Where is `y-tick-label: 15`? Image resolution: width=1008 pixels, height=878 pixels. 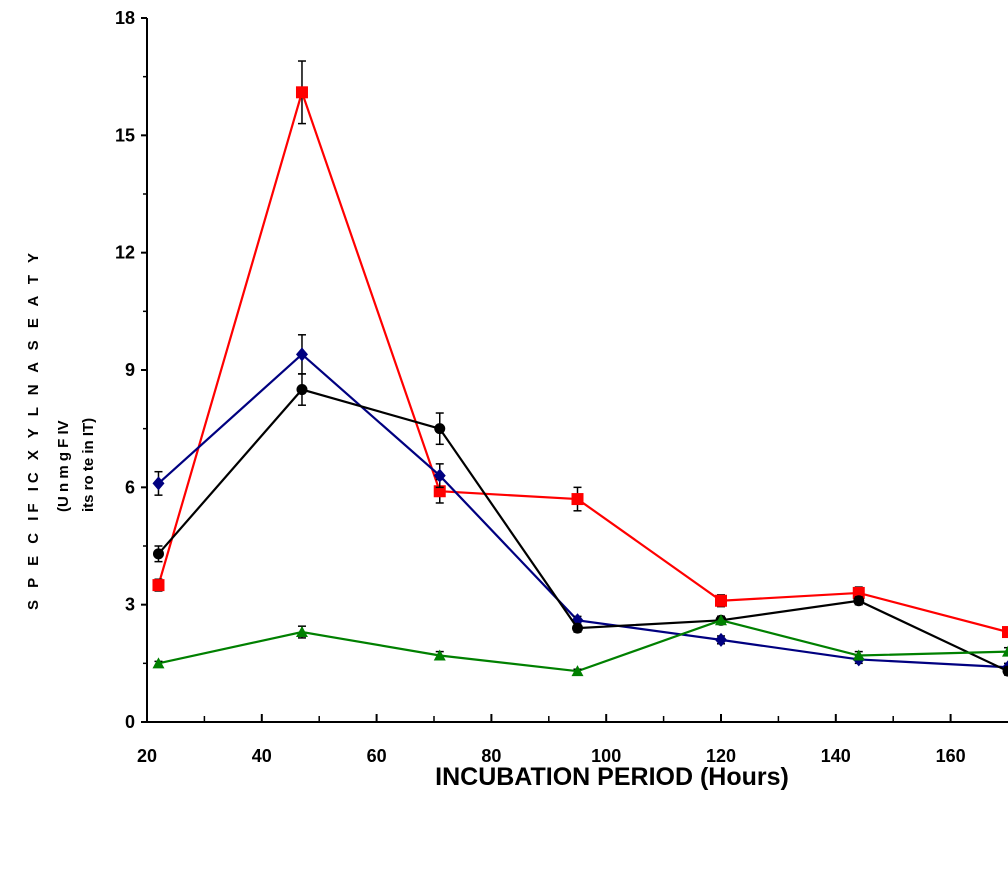 y-tick-label: 15 is located at coordinates (125, 135).